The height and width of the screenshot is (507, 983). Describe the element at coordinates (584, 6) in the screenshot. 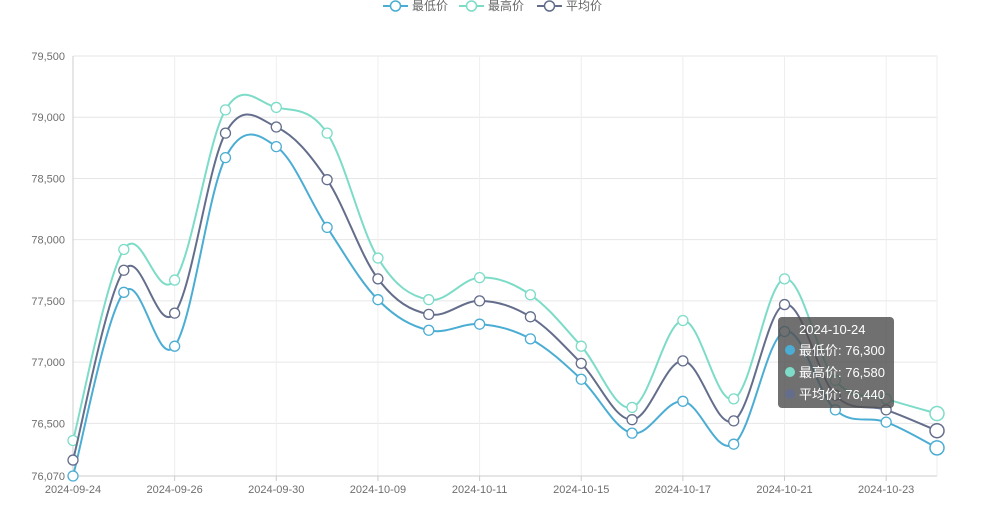

I see `legend-label: 平均价` at that location.